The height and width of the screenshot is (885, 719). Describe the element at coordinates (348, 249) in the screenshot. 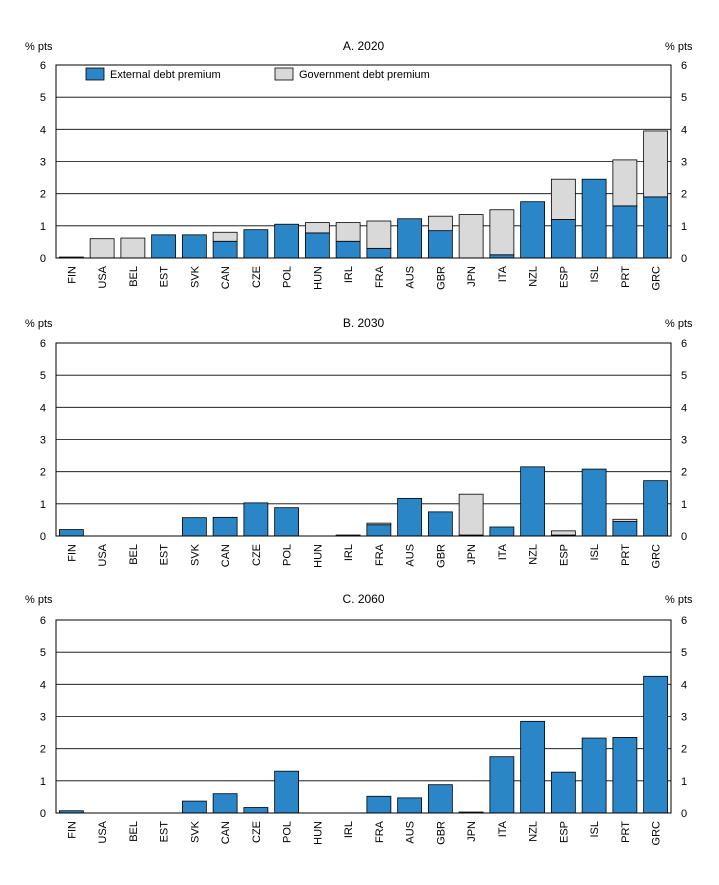

I see `bar-external-irl` at that location.